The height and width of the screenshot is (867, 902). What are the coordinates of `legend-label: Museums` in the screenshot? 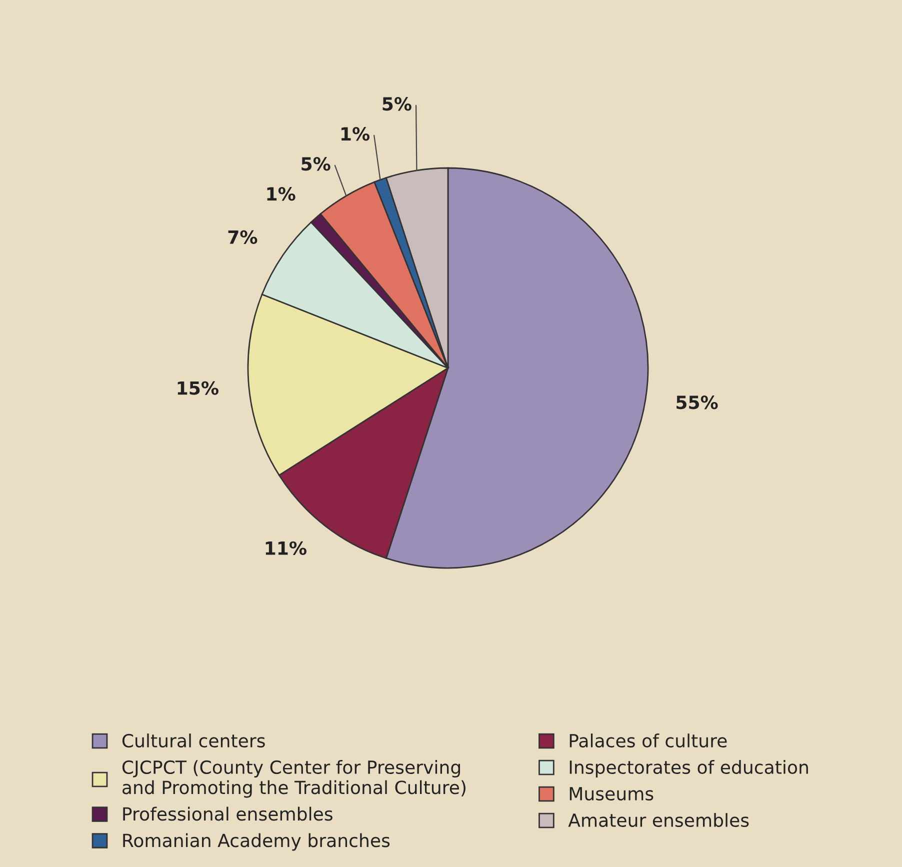 It's located at (612, 794).